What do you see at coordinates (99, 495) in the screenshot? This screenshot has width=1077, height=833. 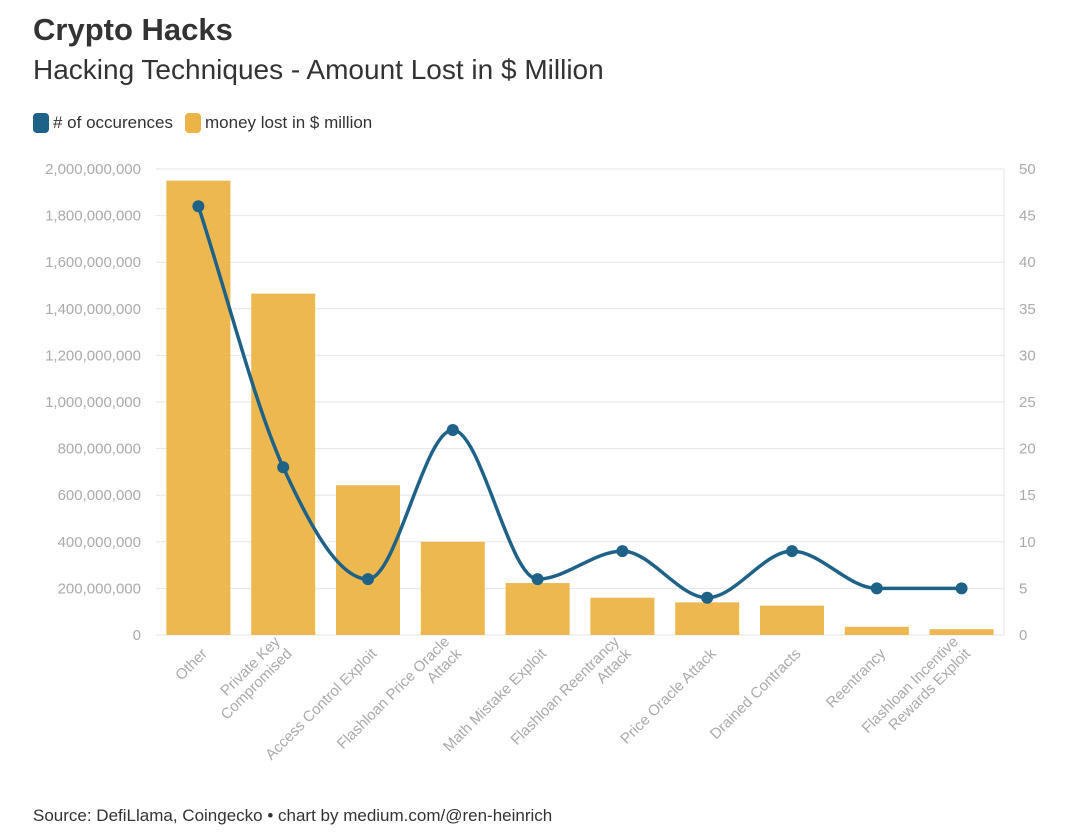 I see `left-tick-label: 600,000,000` at bounding box center [99, 495].